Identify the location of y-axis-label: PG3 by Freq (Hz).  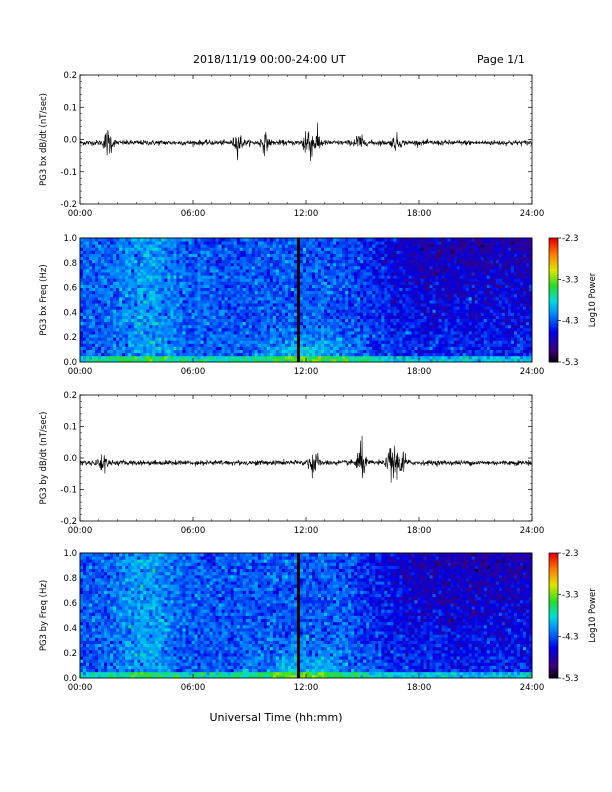
(44, 615).